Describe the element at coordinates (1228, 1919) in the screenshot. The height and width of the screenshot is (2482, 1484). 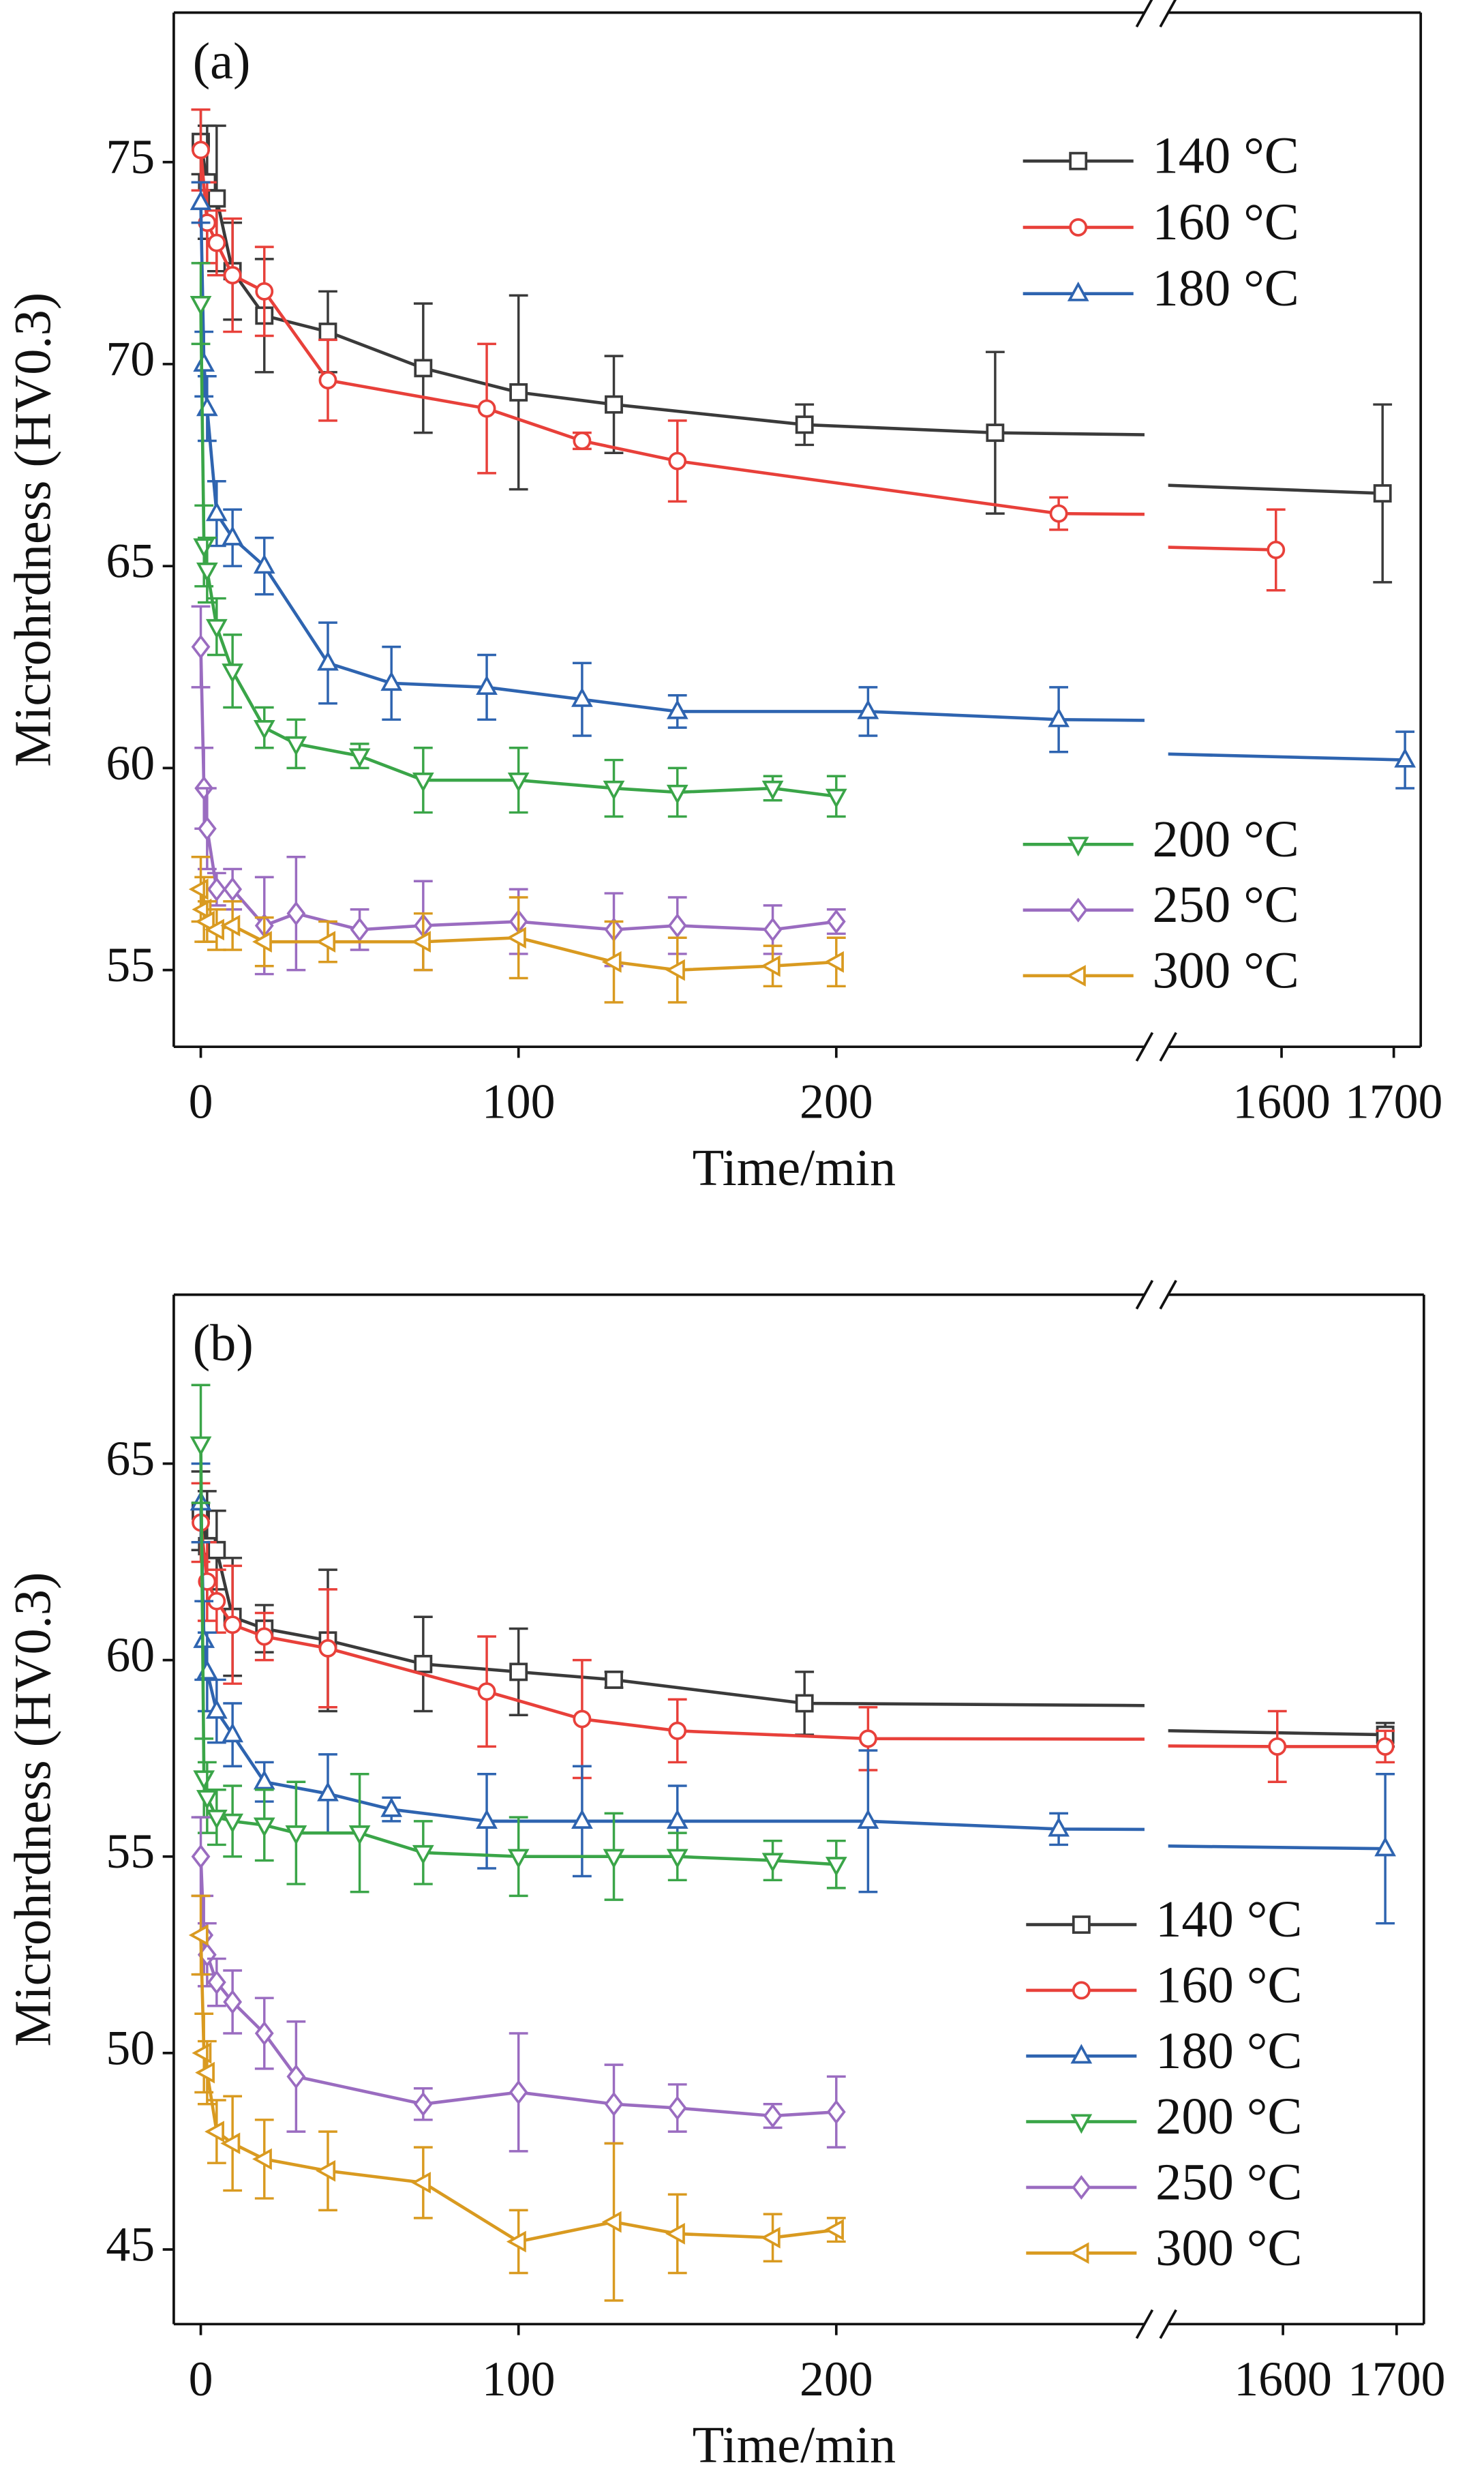
I see `legend-label: 140 °C` at that location.